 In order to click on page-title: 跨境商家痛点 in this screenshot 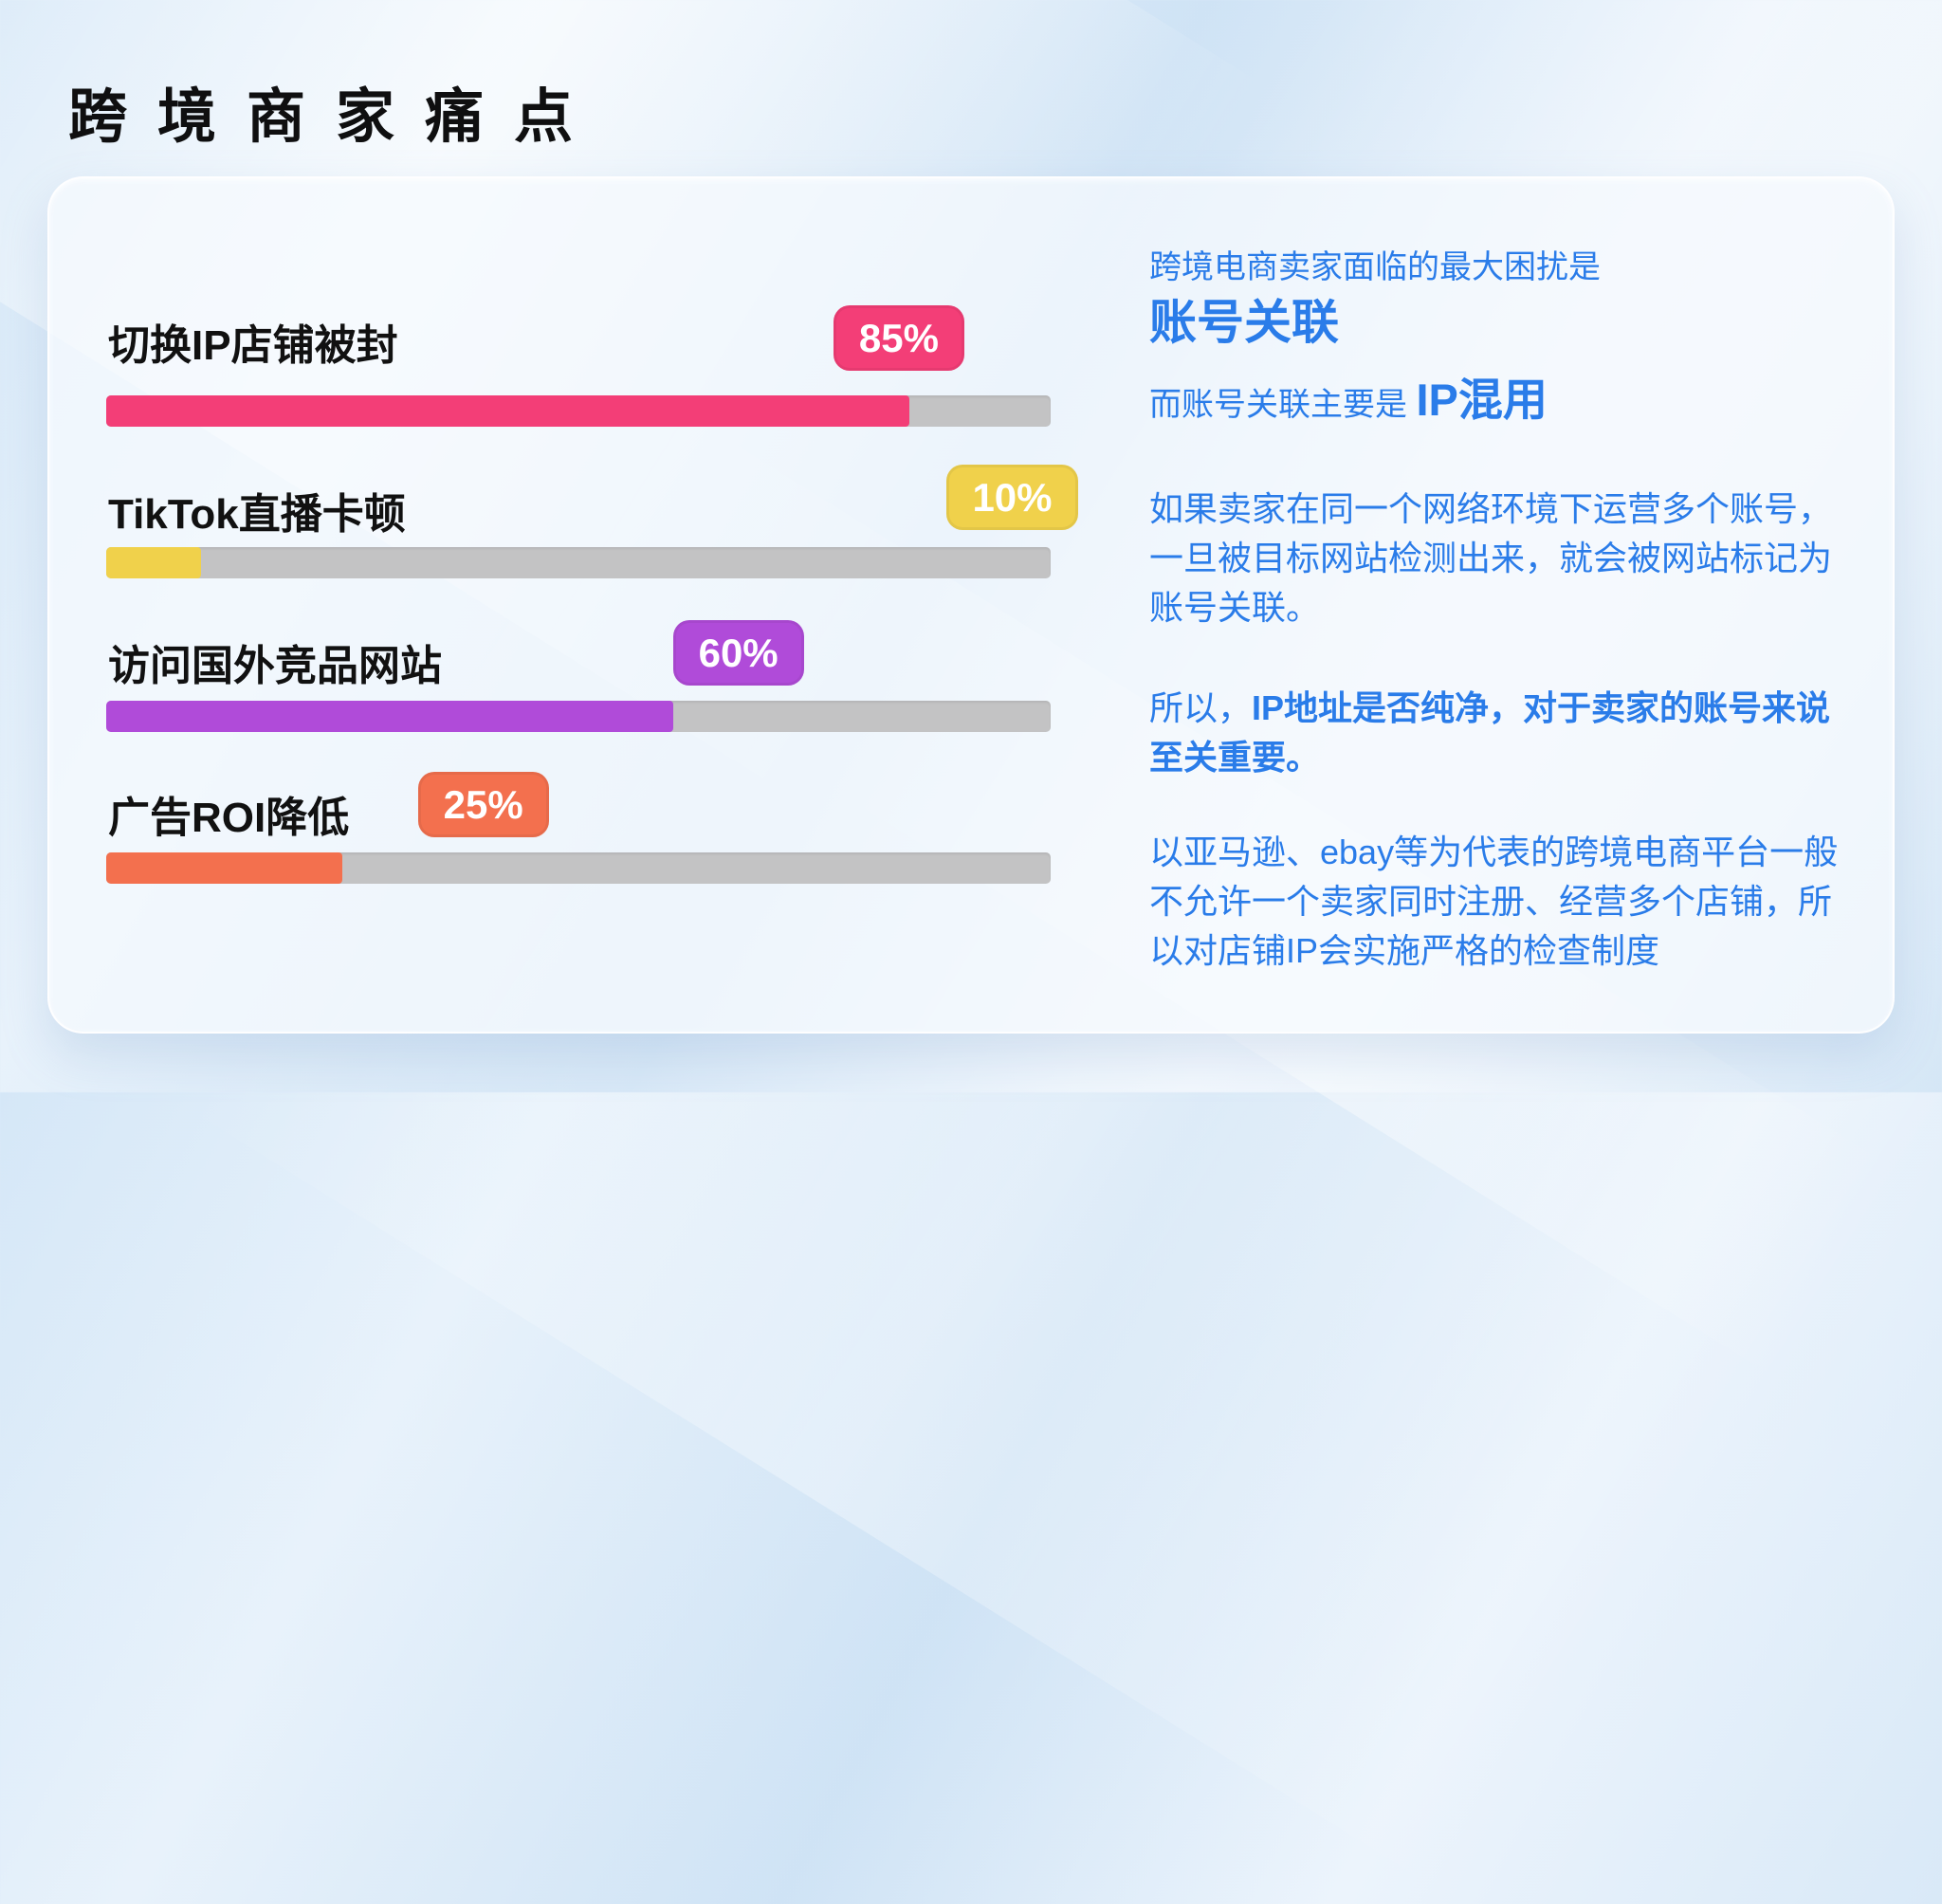, I will do `click(336, 117)`.